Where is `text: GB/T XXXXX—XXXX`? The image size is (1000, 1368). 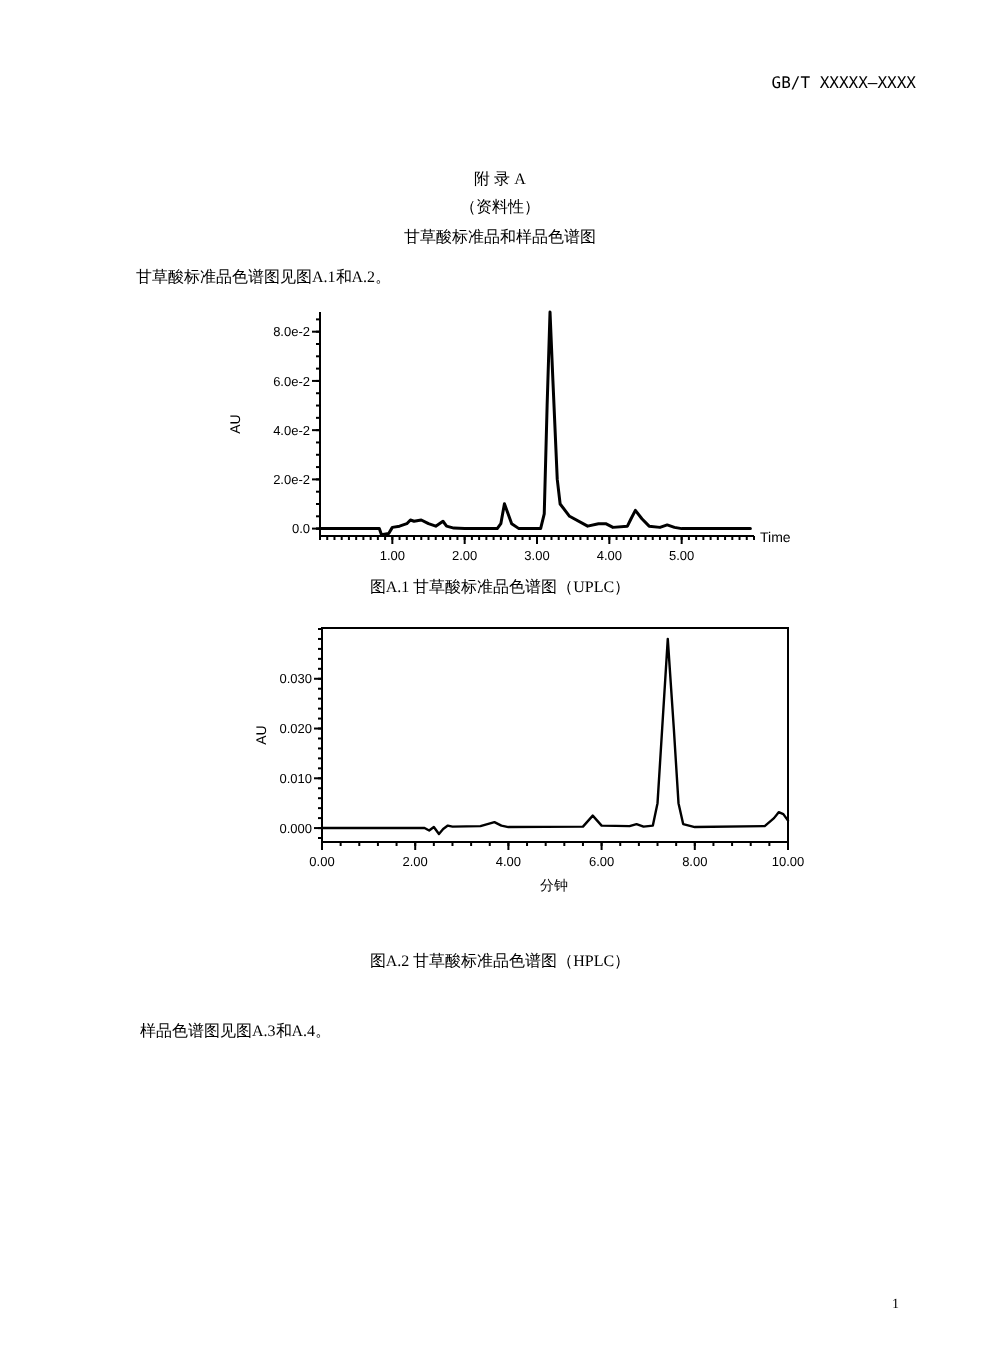 text: GB/T XXXXX—XXXX is located at coordinates (844, 83).